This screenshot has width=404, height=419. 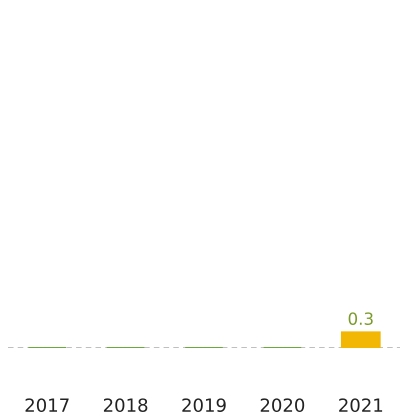 I want to click on x-tick-label: 2020, so click(x=282, y=405).